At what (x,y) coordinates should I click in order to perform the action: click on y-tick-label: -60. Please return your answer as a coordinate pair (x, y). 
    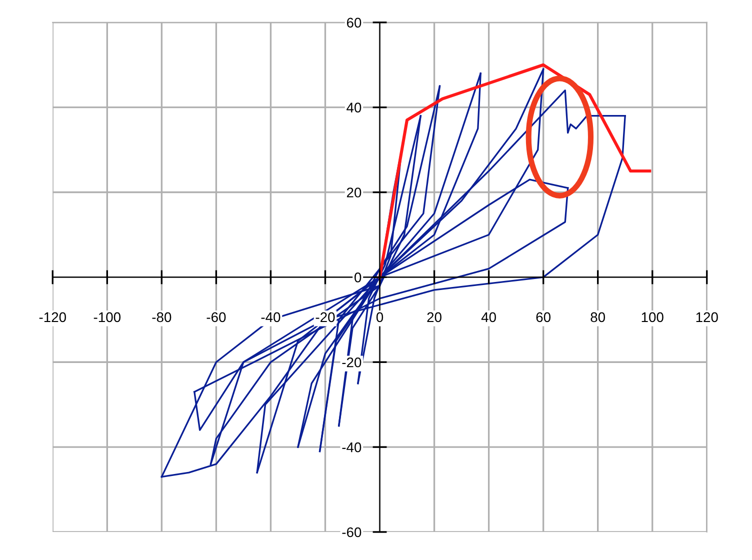
    Looking at the image, I should click on (352, 532).